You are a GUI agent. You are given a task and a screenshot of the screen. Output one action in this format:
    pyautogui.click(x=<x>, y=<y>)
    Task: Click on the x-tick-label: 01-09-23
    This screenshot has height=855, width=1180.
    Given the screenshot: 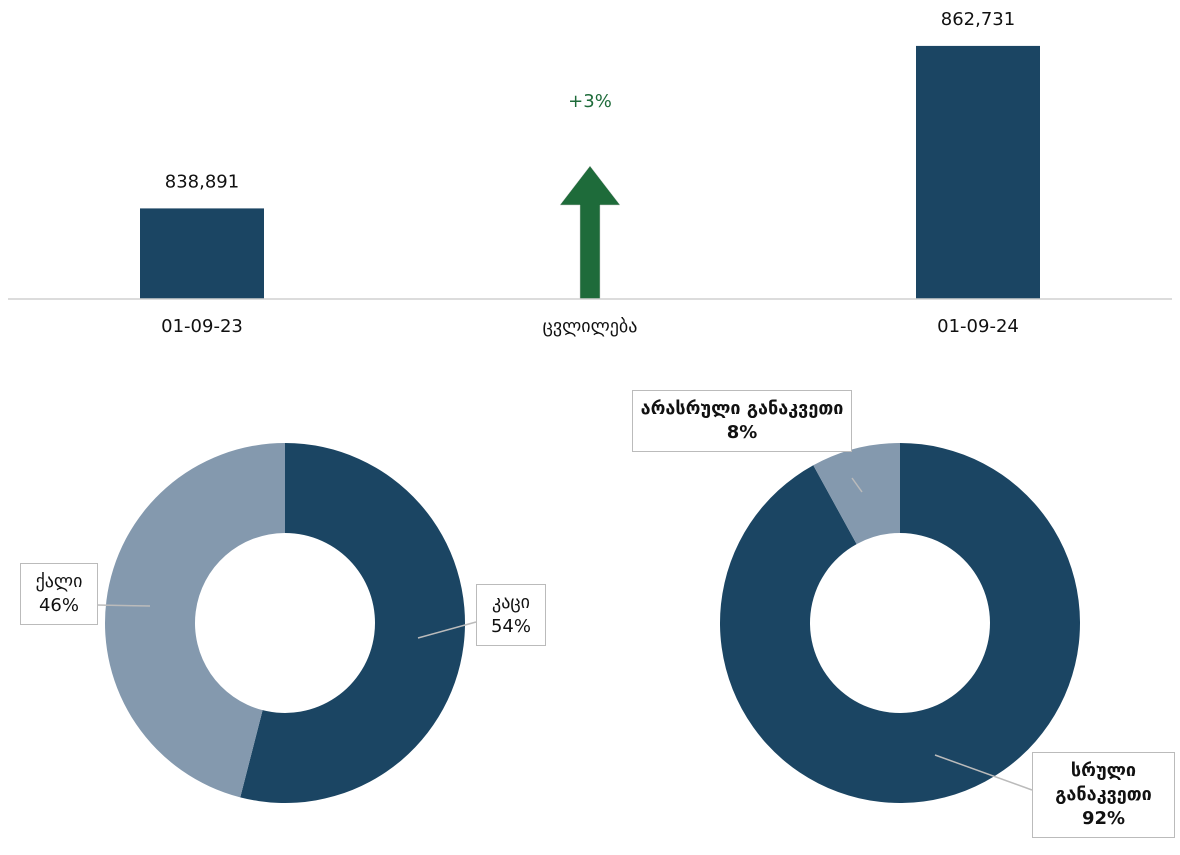 What is the action you would take?
    pyautogui.click(x=202, y=326)
    